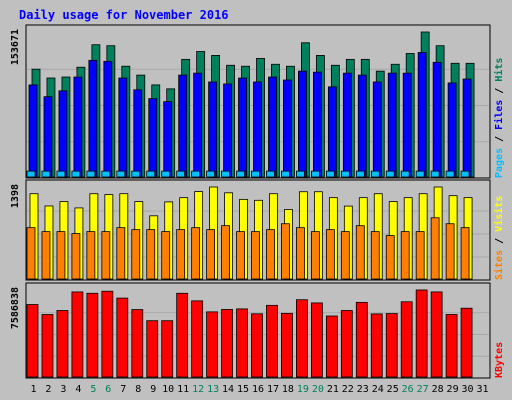  I want to click on day-label: 1, so click(33, 389).